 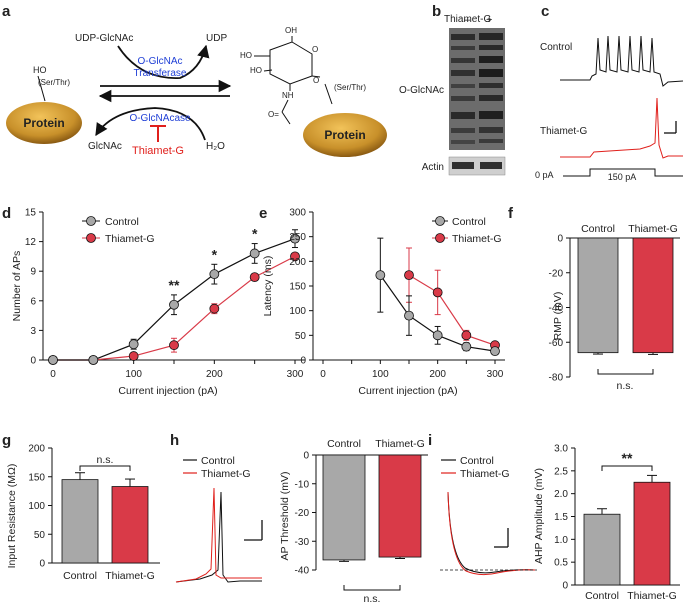 I want to click on f-bar-control, so click(x=598, y=295).